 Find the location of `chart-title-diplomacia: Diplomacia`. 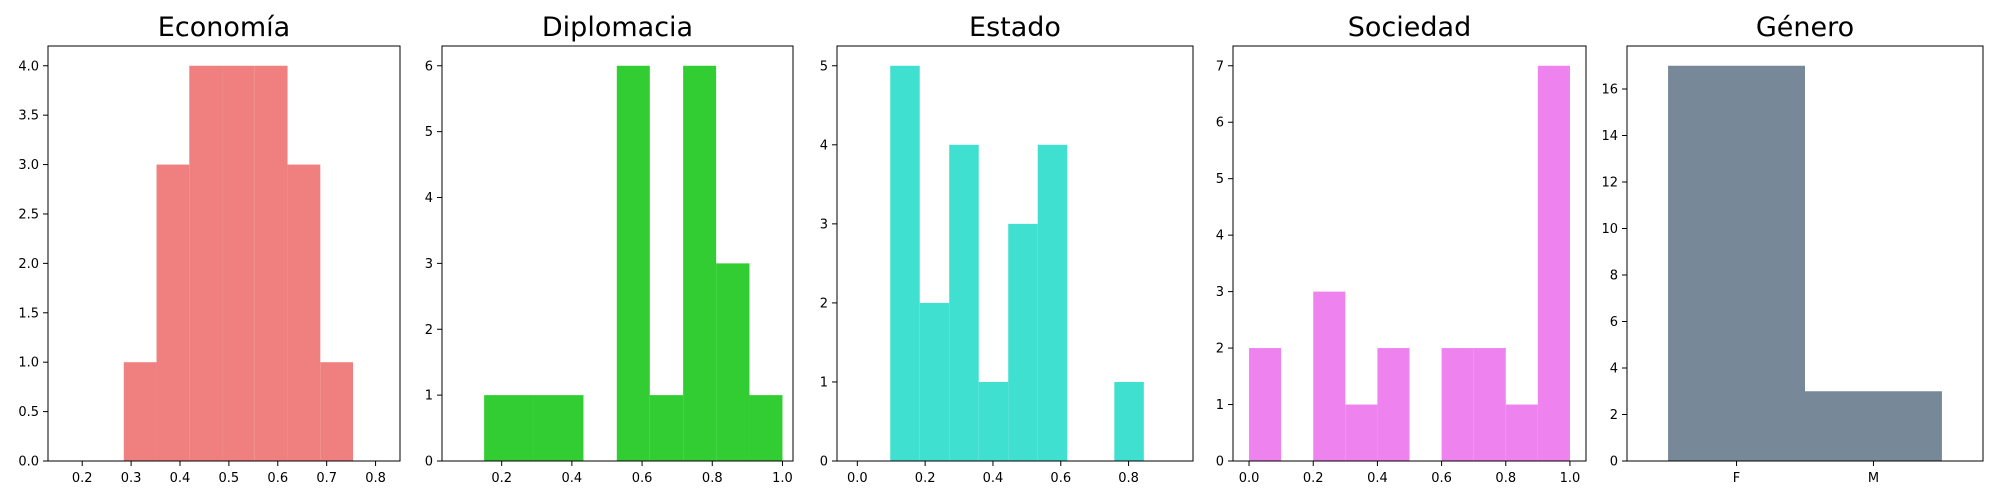

chart-title-diplomacia: Diplomacia is located at coordinates (617, 27).